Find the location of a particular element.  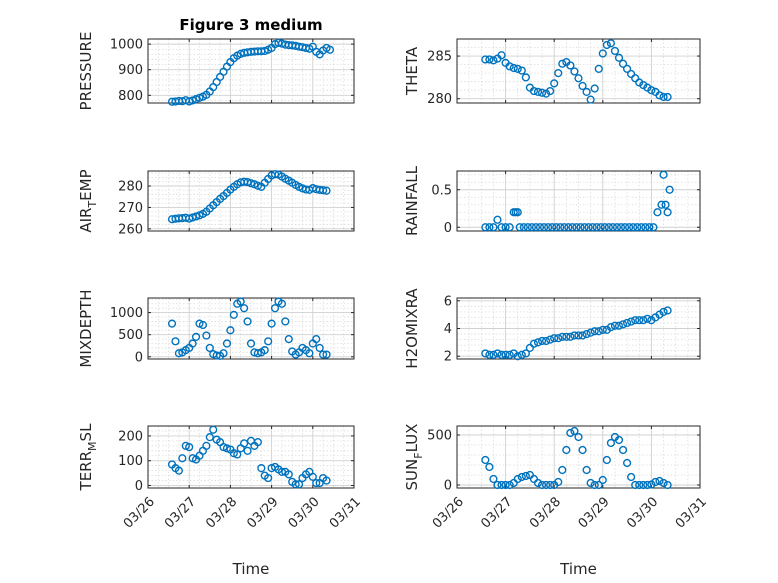

figure-title: Figure 3 medium is located at coordinates (250, 25).